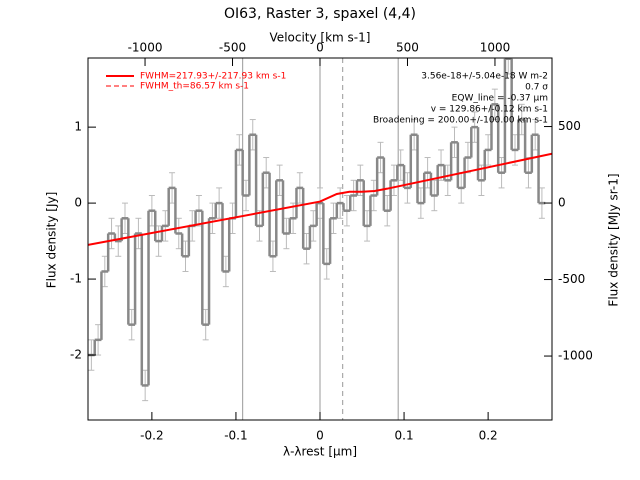 This screenshot has height=480, width=640. I want to click on annotation: 3.56e-18+/-5.04e-18 W m-2, so click(484, 77).